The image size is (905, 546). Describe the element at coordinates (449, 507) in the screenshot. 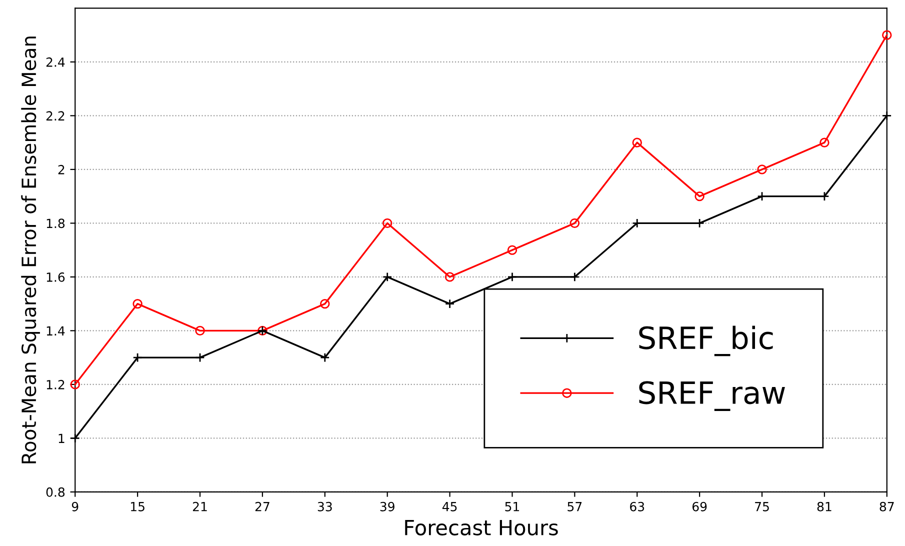

I see `x-tick-label: 45` at that location.